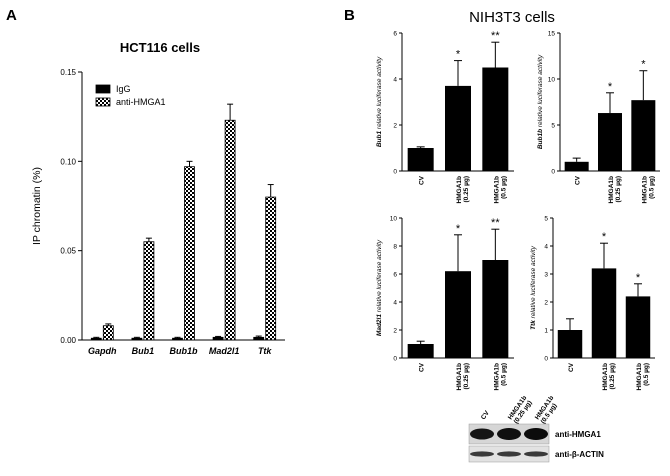 The width and height of the screenshot is (670, 476). I want to click on chart-b-bub1-significance-1: *, so click(458, 55).